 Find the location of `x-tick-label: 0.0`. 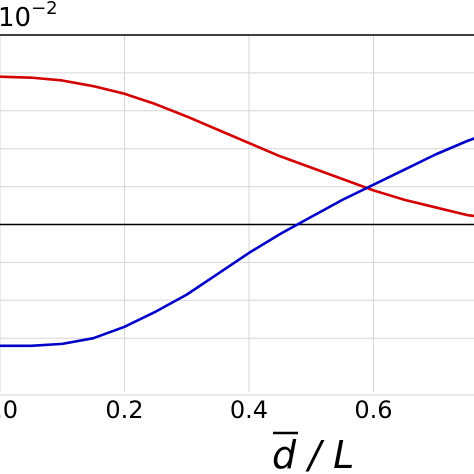

x-tick-label: 0.0 is located at coordinates (9, 410).